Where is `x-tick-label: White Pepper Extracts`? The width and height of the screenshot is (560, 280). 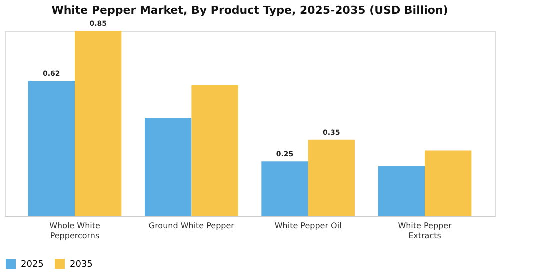
x-tick-label: White Pepper Extracts is located at coordinates (425, 231).